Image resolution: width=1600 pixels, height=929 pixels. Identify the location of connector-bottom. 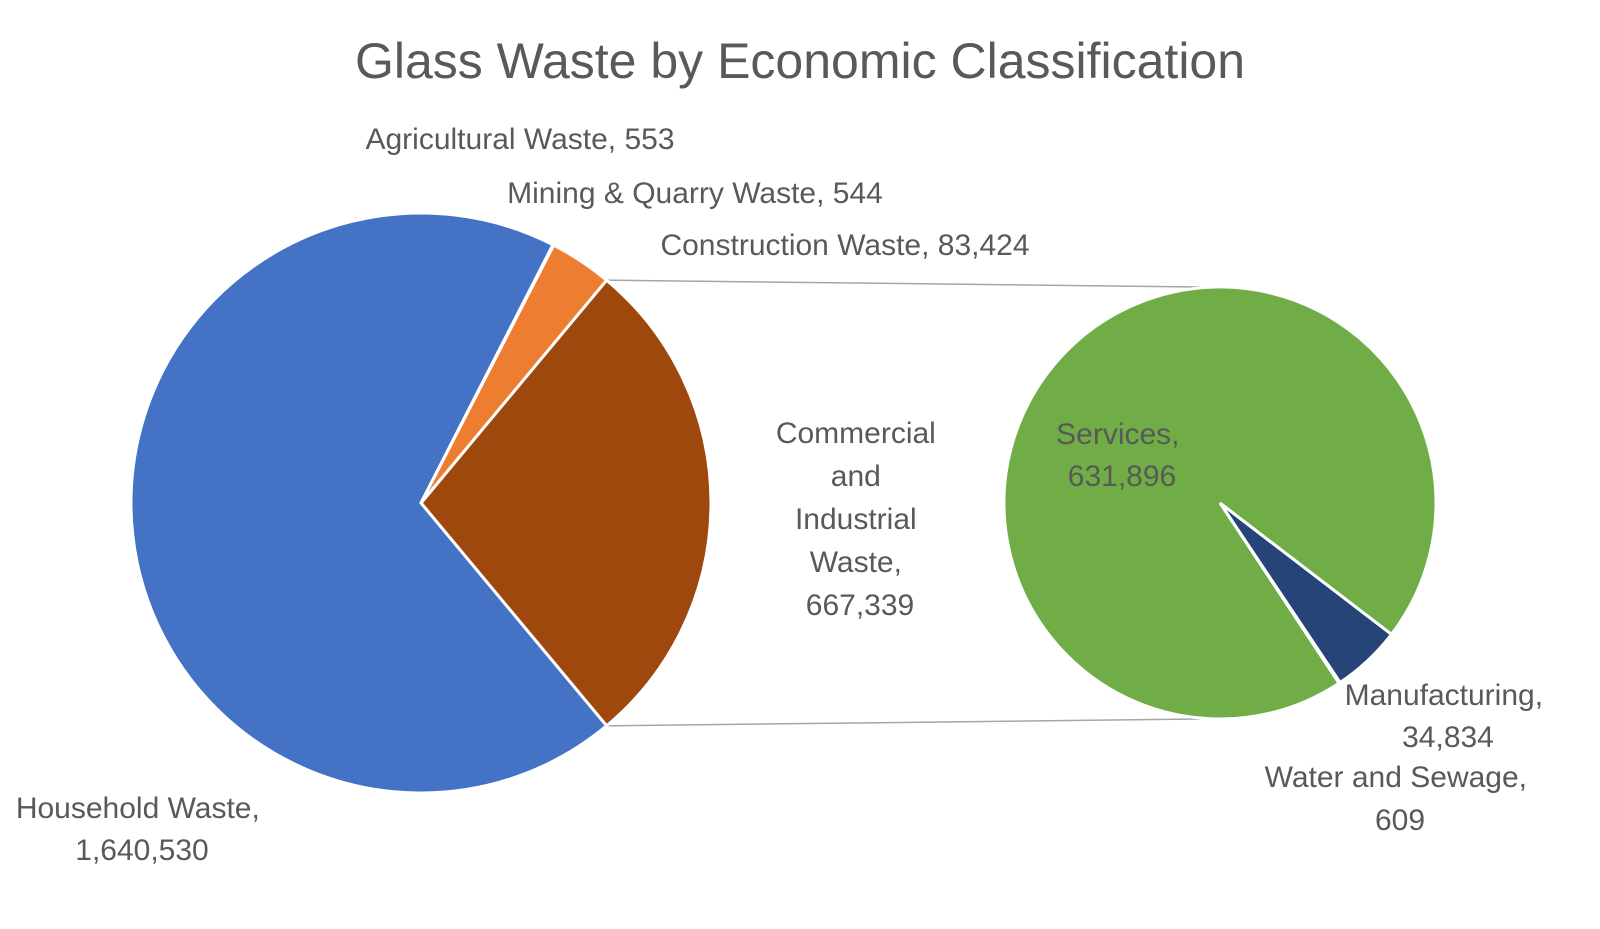
(903, 722).